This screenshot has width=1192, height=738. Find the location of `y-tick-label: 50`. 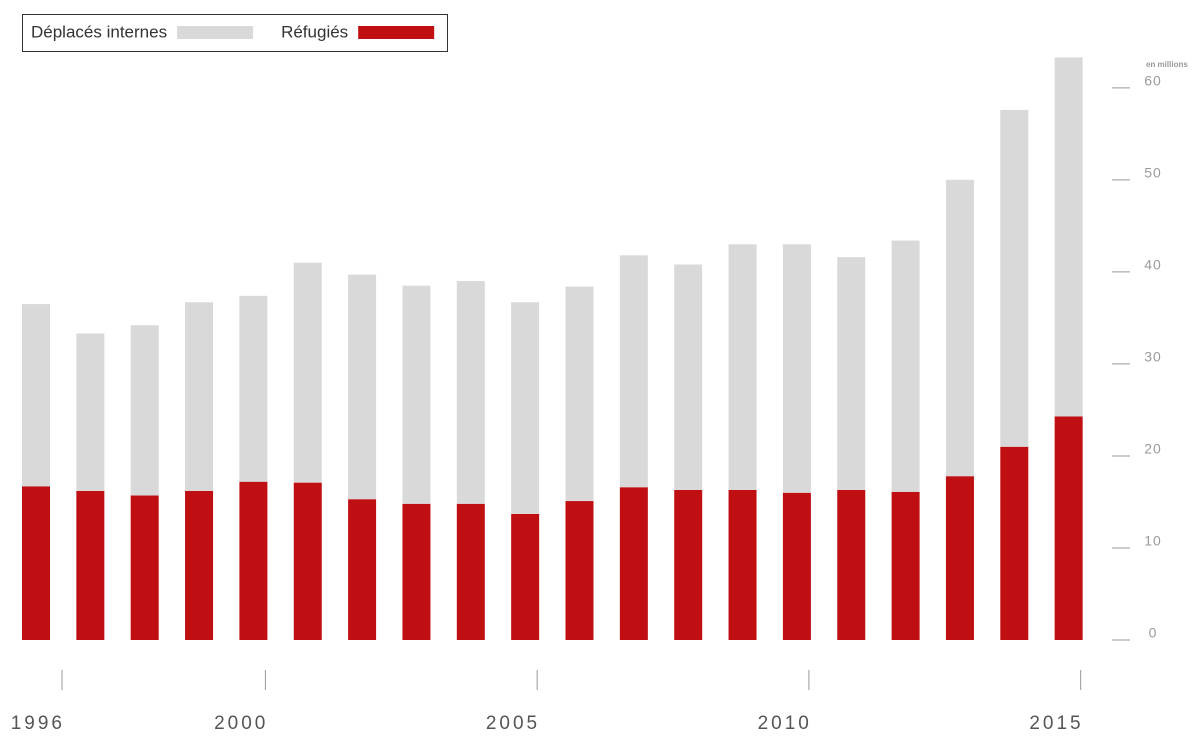

y-tick-label: 50 is located at coordinates (1153, 173).